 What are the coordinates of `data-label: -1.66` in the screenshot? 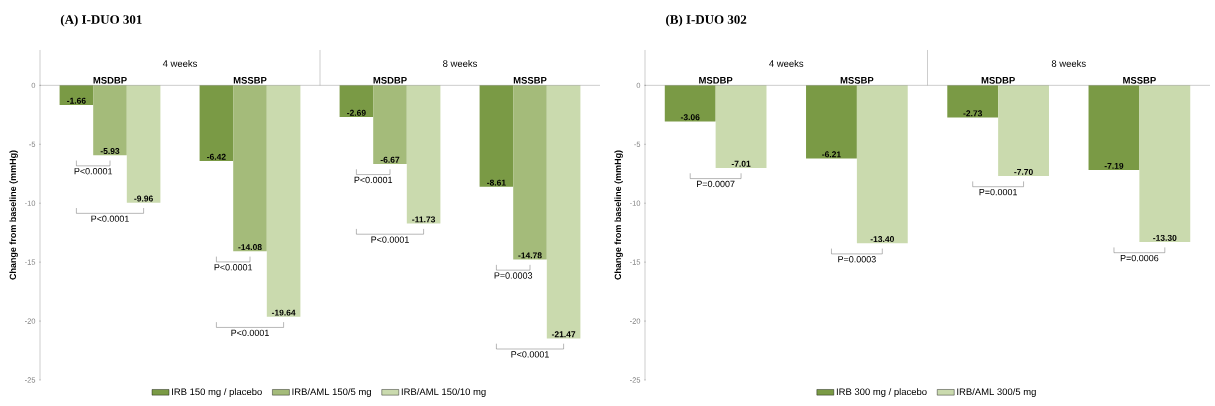 It's located at (76, 100).